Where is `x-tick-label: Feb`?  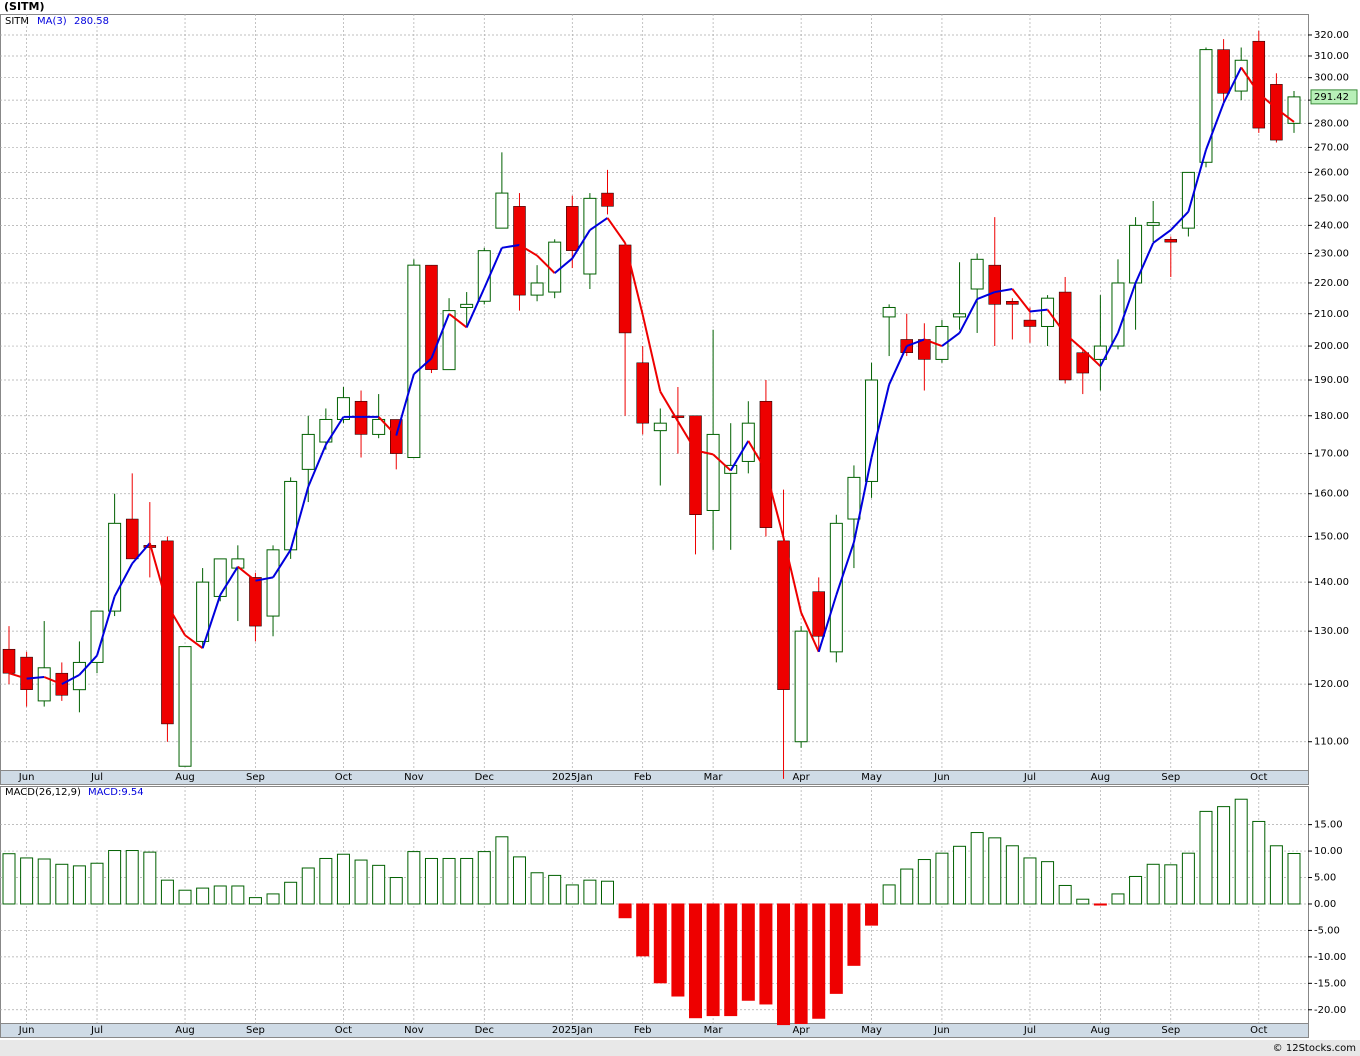 x-tick-label: Feb is located at coordinates (643, 1030).